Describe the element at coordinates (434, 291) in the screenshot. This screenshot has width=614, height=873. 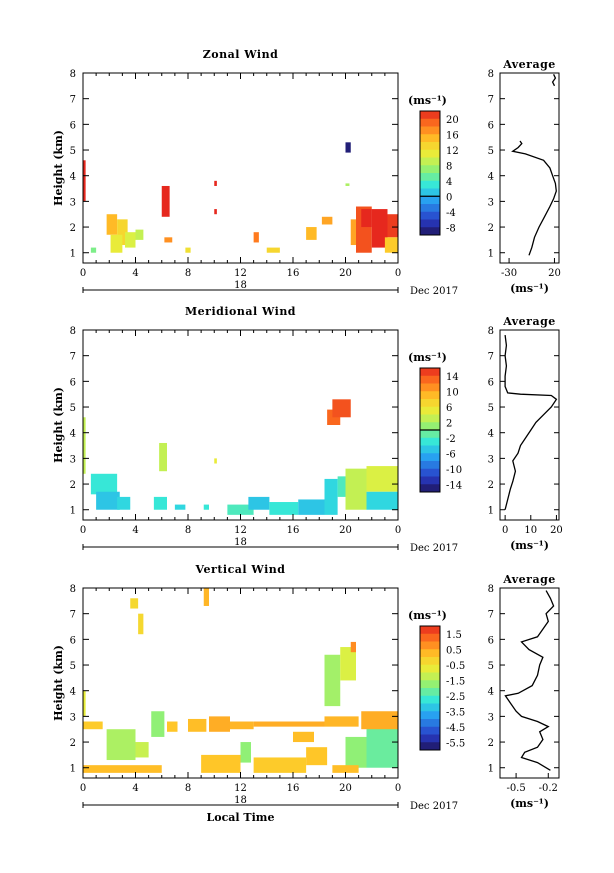
I see `date-label: Dec 2017` at that location.